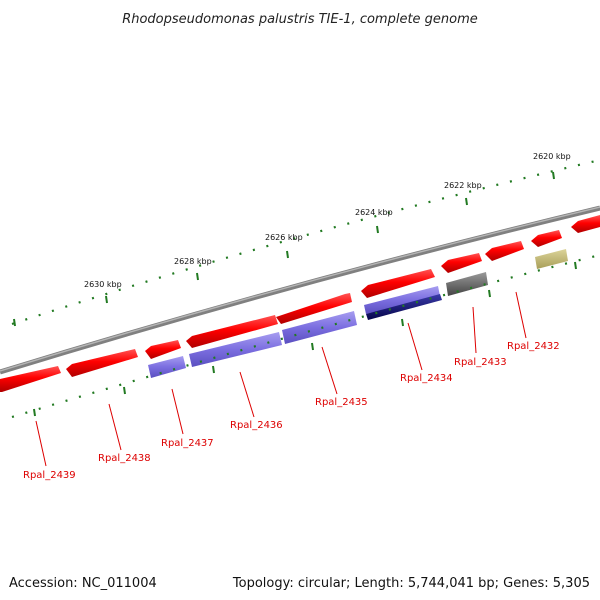 The height and width of the screenshot is (600, 600). What do you see at coordinates (124, 458) in the screenshot?
I see `gene-label: Rpal_2438` at bounding box center [124, 458].